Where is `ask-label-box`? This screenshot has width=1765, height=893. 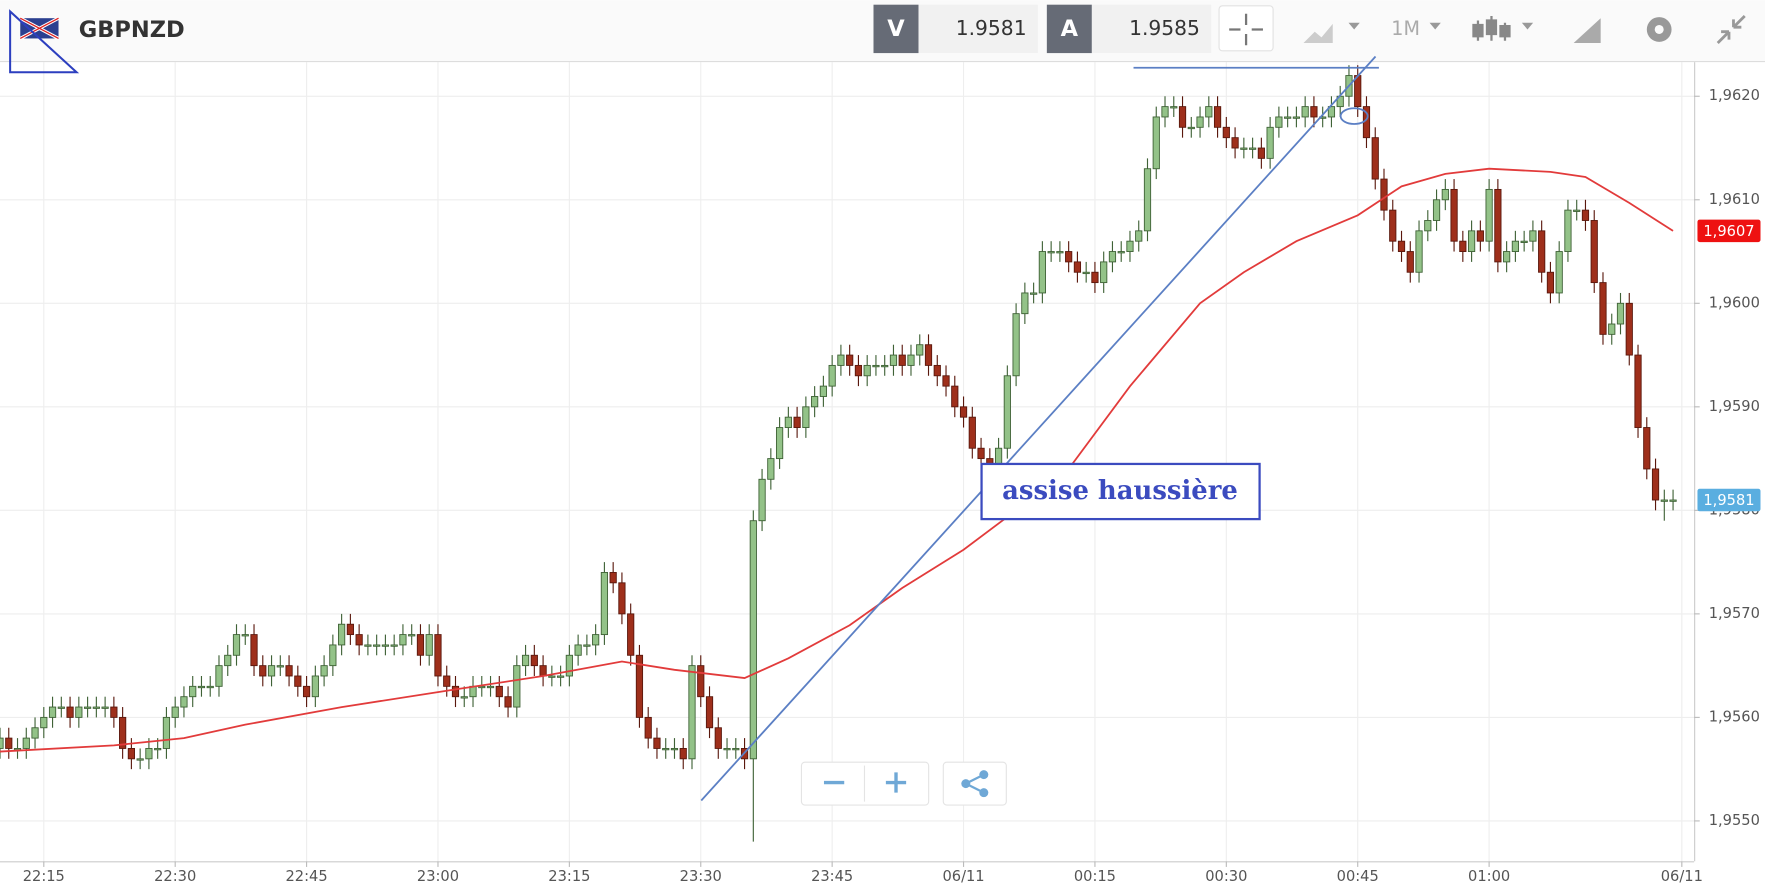 ask-label-box is located at coordinates (1069, 29).